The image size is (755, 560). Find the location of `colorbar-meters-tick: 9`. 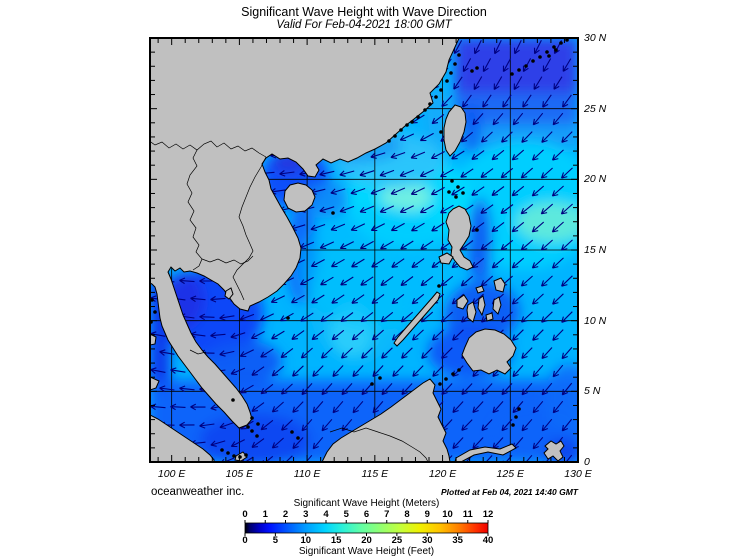

colorbar-meters-tick: 9 is located at coordinates (427, 514).